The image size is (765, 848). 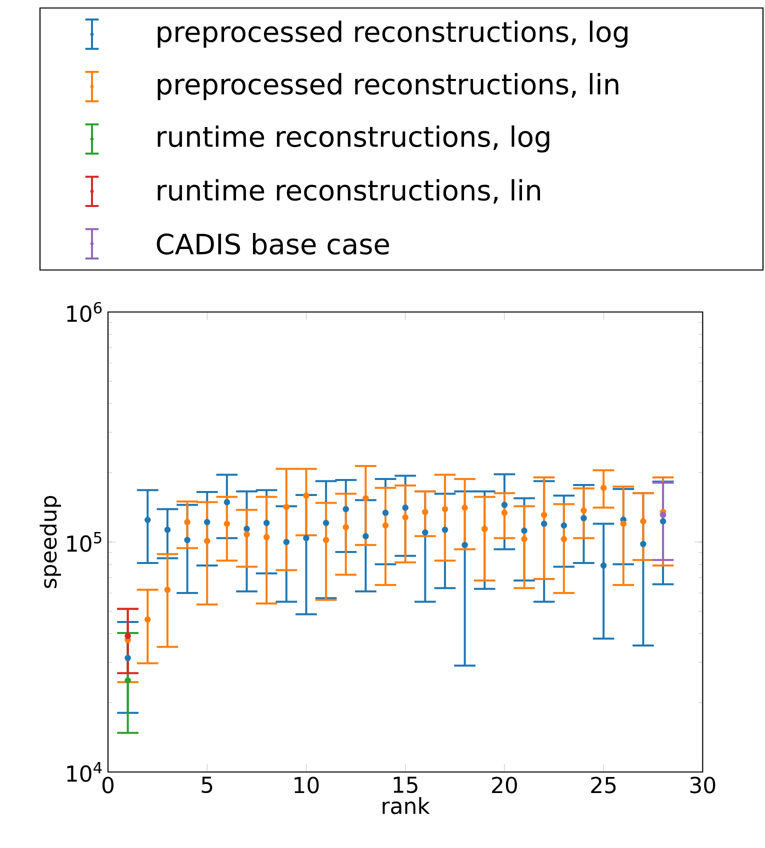 I want to click on x-tick-label: 10, so click(x=306, y=785).